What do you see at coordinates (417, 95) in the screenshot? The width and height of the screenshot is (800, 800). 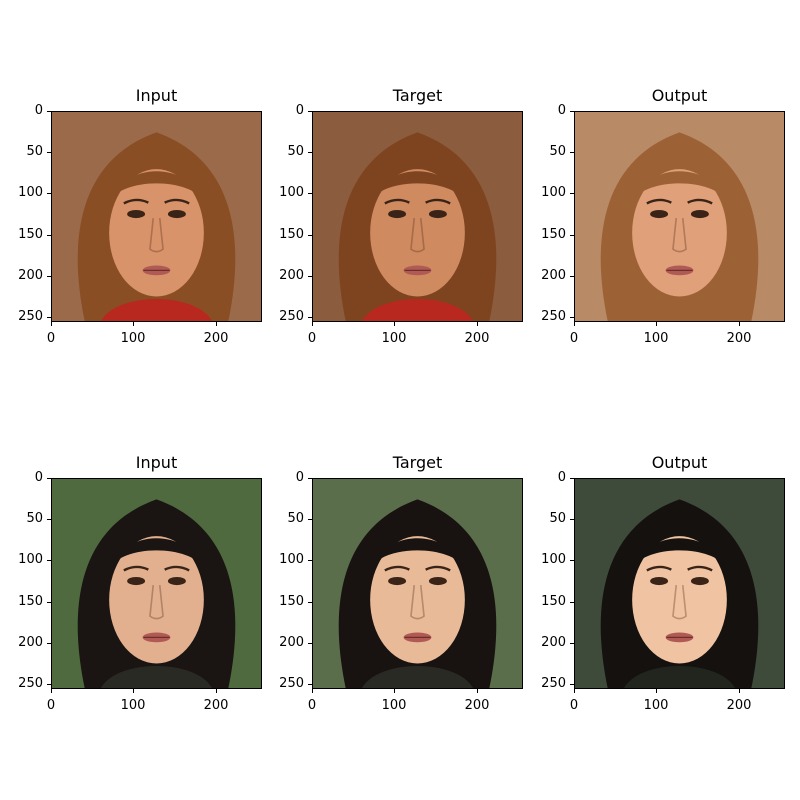 I see `panel-title: Target` at bounding box center [417, 95].